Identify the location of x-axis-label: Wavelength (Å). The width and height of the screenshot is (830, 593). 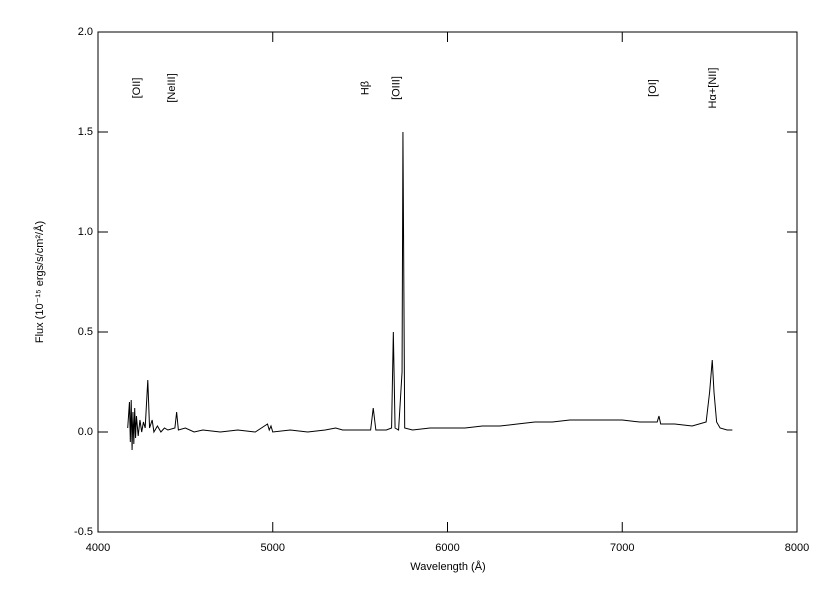
(447, 566).